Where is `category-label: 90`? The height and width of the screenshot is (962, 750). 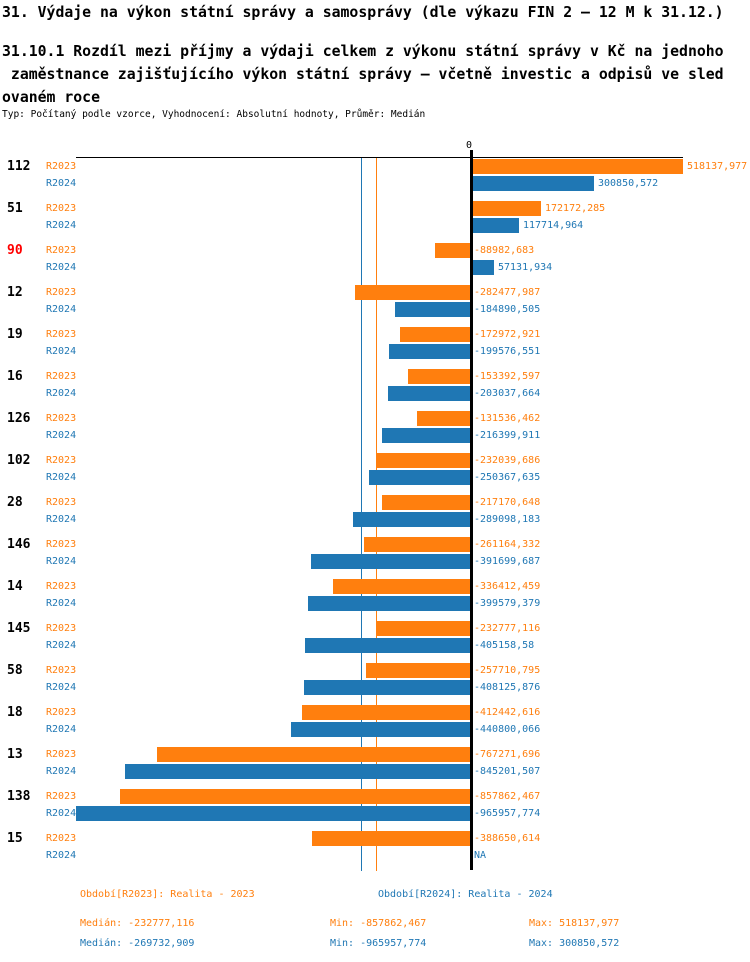
category-label: 90 is located at coordinates (15, 250).